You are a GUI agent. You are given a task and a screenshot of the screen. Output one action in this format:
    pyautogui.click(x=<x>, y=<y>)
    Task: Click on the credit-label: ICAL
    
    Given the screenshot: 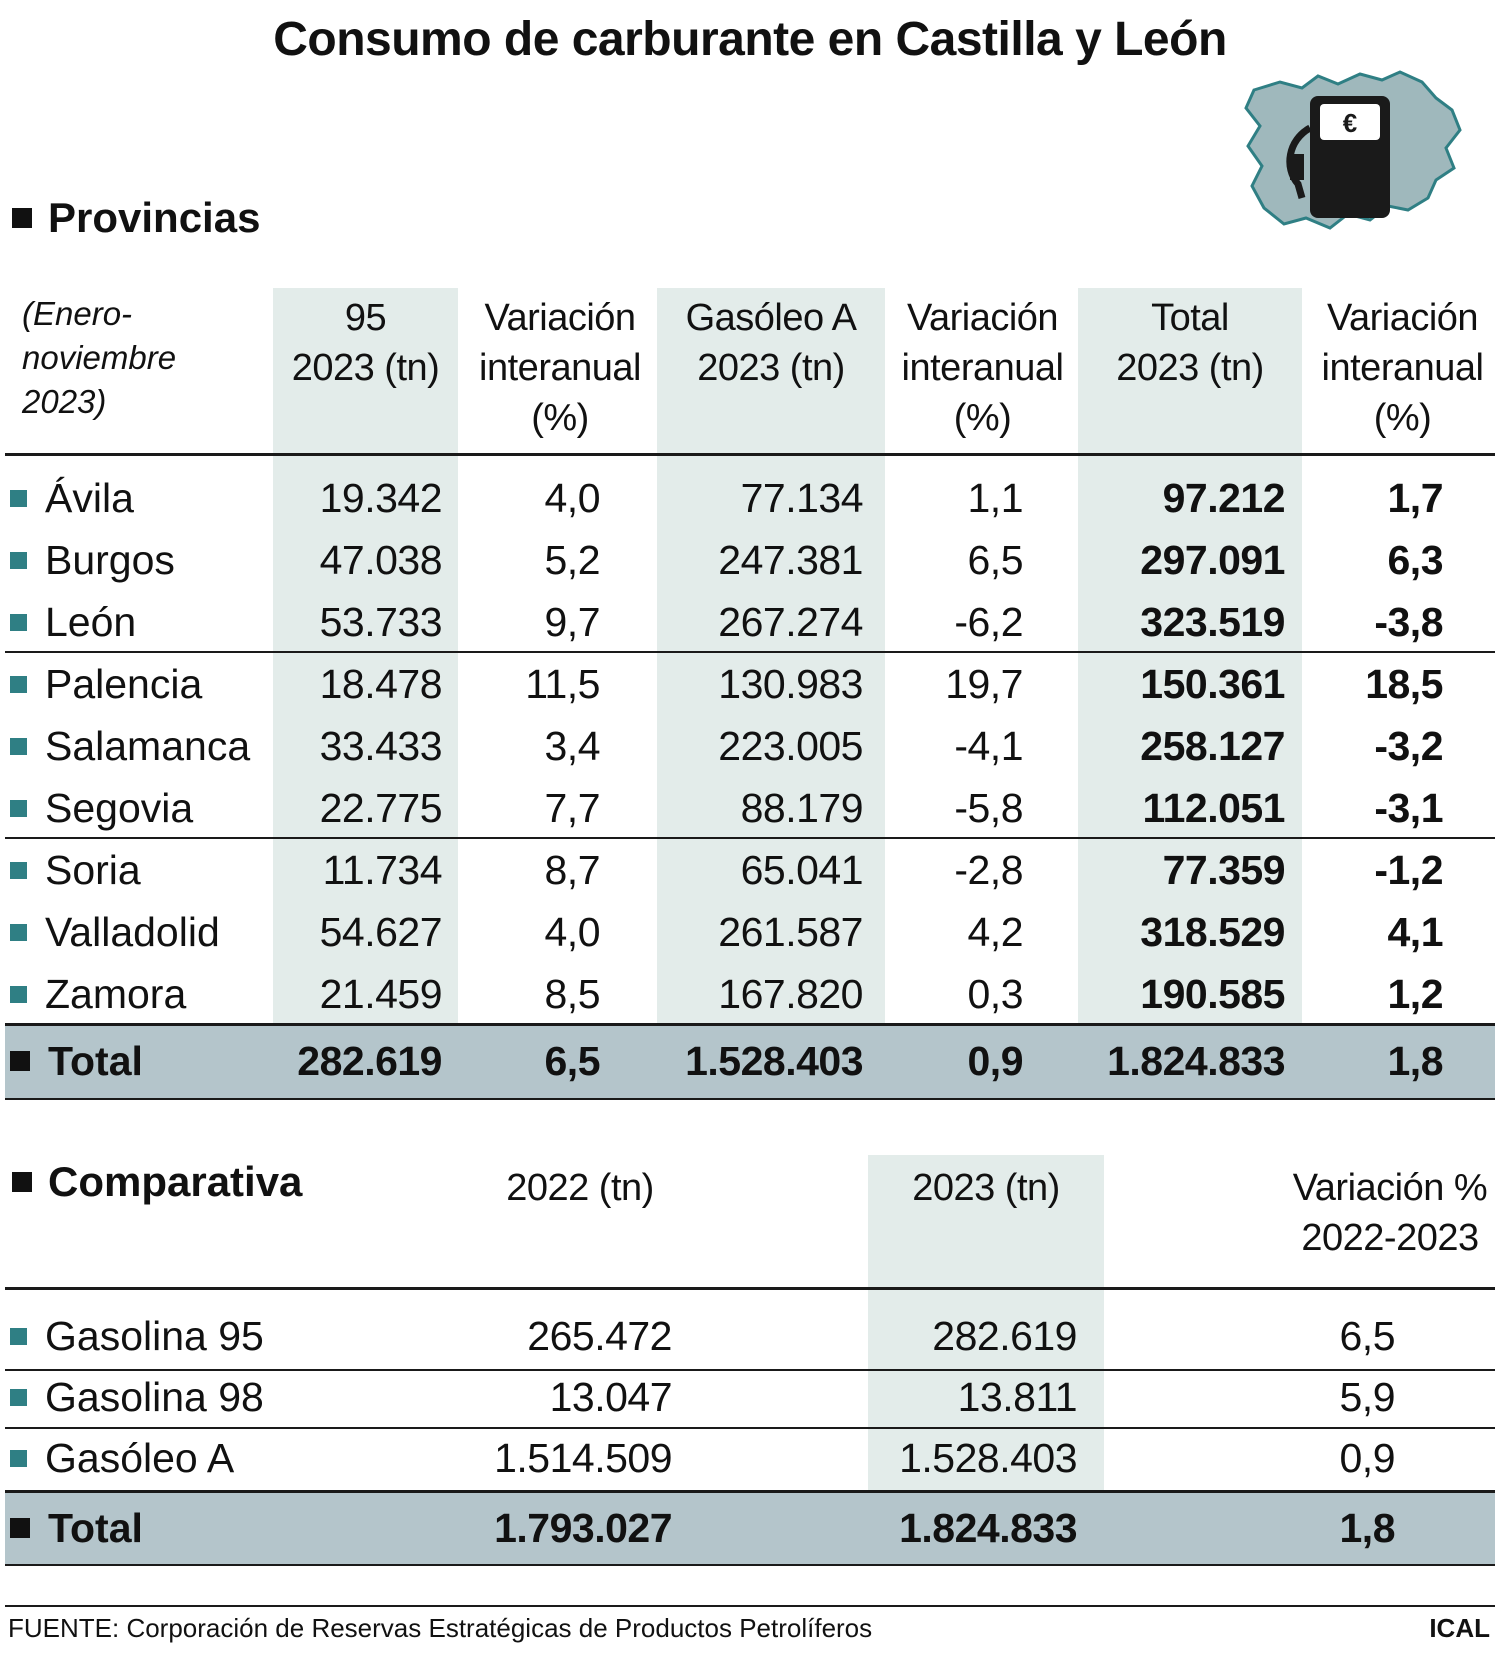 What is the action you would take?
    pyautogui.click(x=1459, y=1628)
    